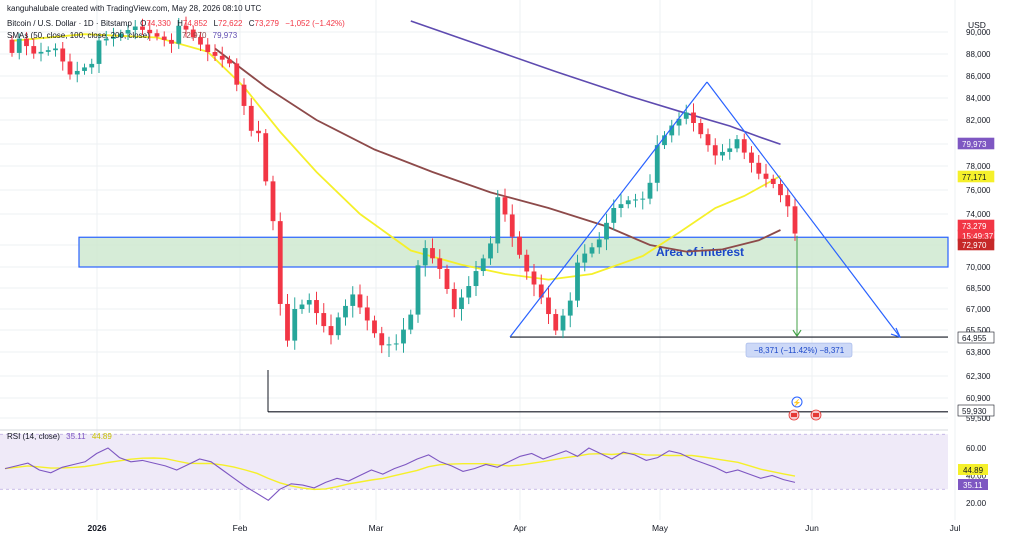 The image size is (1009, 550). Describe the element at coordinates (315, 23) in the screenshot. I see `ohlc-change: −1,052 (−1.42%)` at that location.